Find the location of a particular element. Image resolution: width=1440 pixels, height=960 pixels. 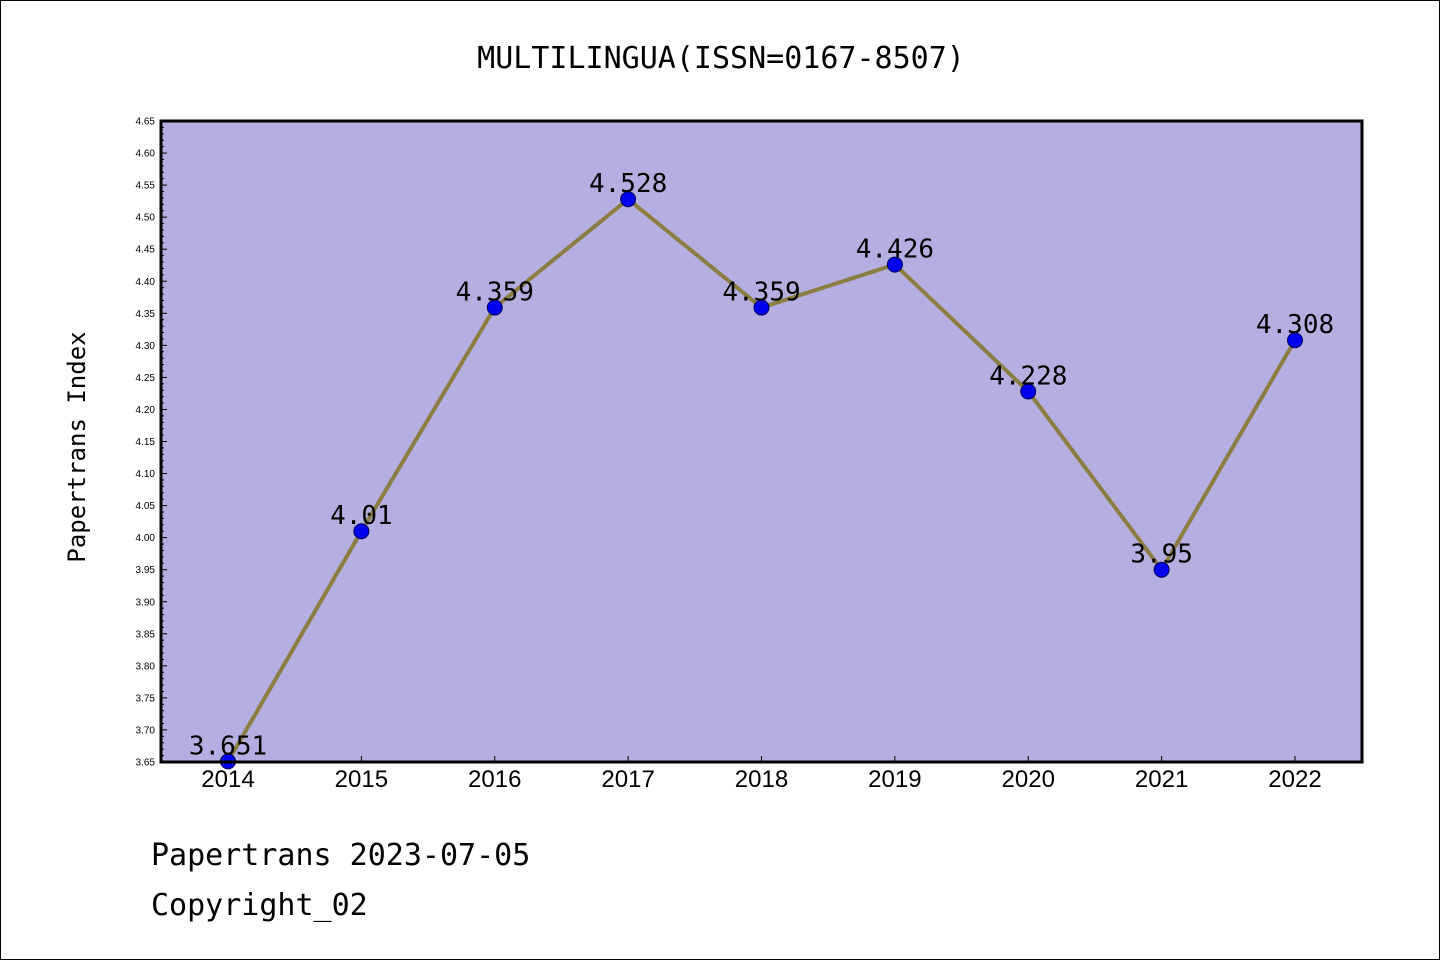

data-label: 3.651 is located at coordinates (228, 746).